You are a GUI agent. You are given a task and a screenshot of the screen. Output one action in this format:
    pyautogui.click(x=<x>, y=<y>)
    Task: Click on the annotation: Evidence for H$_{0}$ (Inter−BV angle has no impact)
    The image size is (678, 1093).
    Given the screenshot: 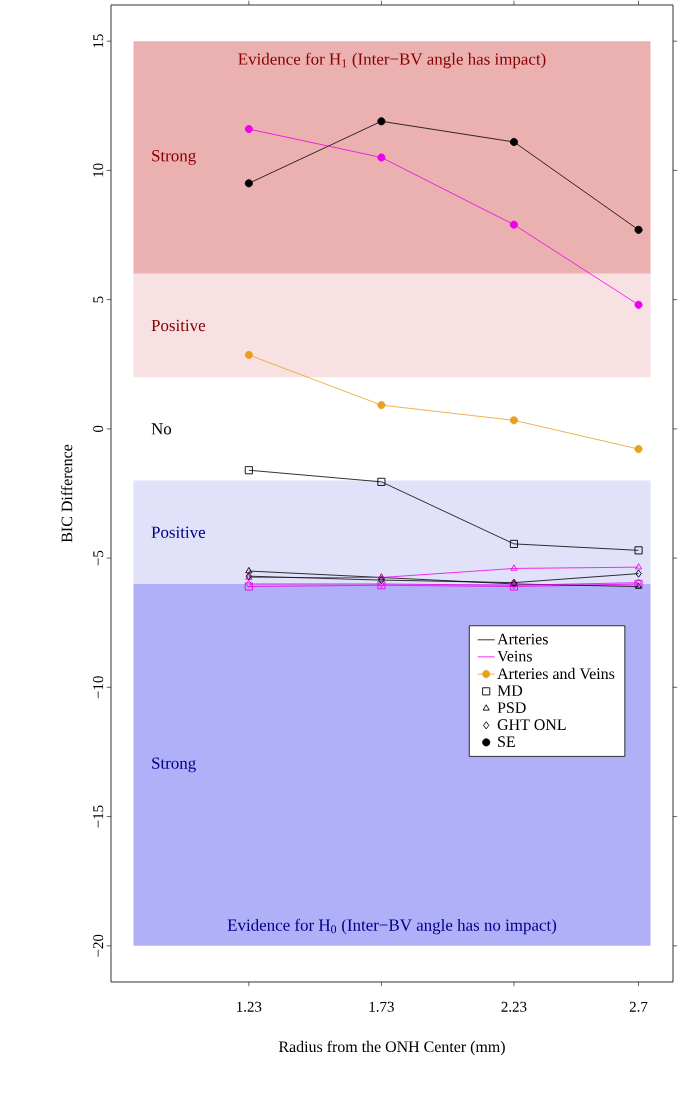 What is the action you would take?
    pyautogui.click(x=392, y=926)
    